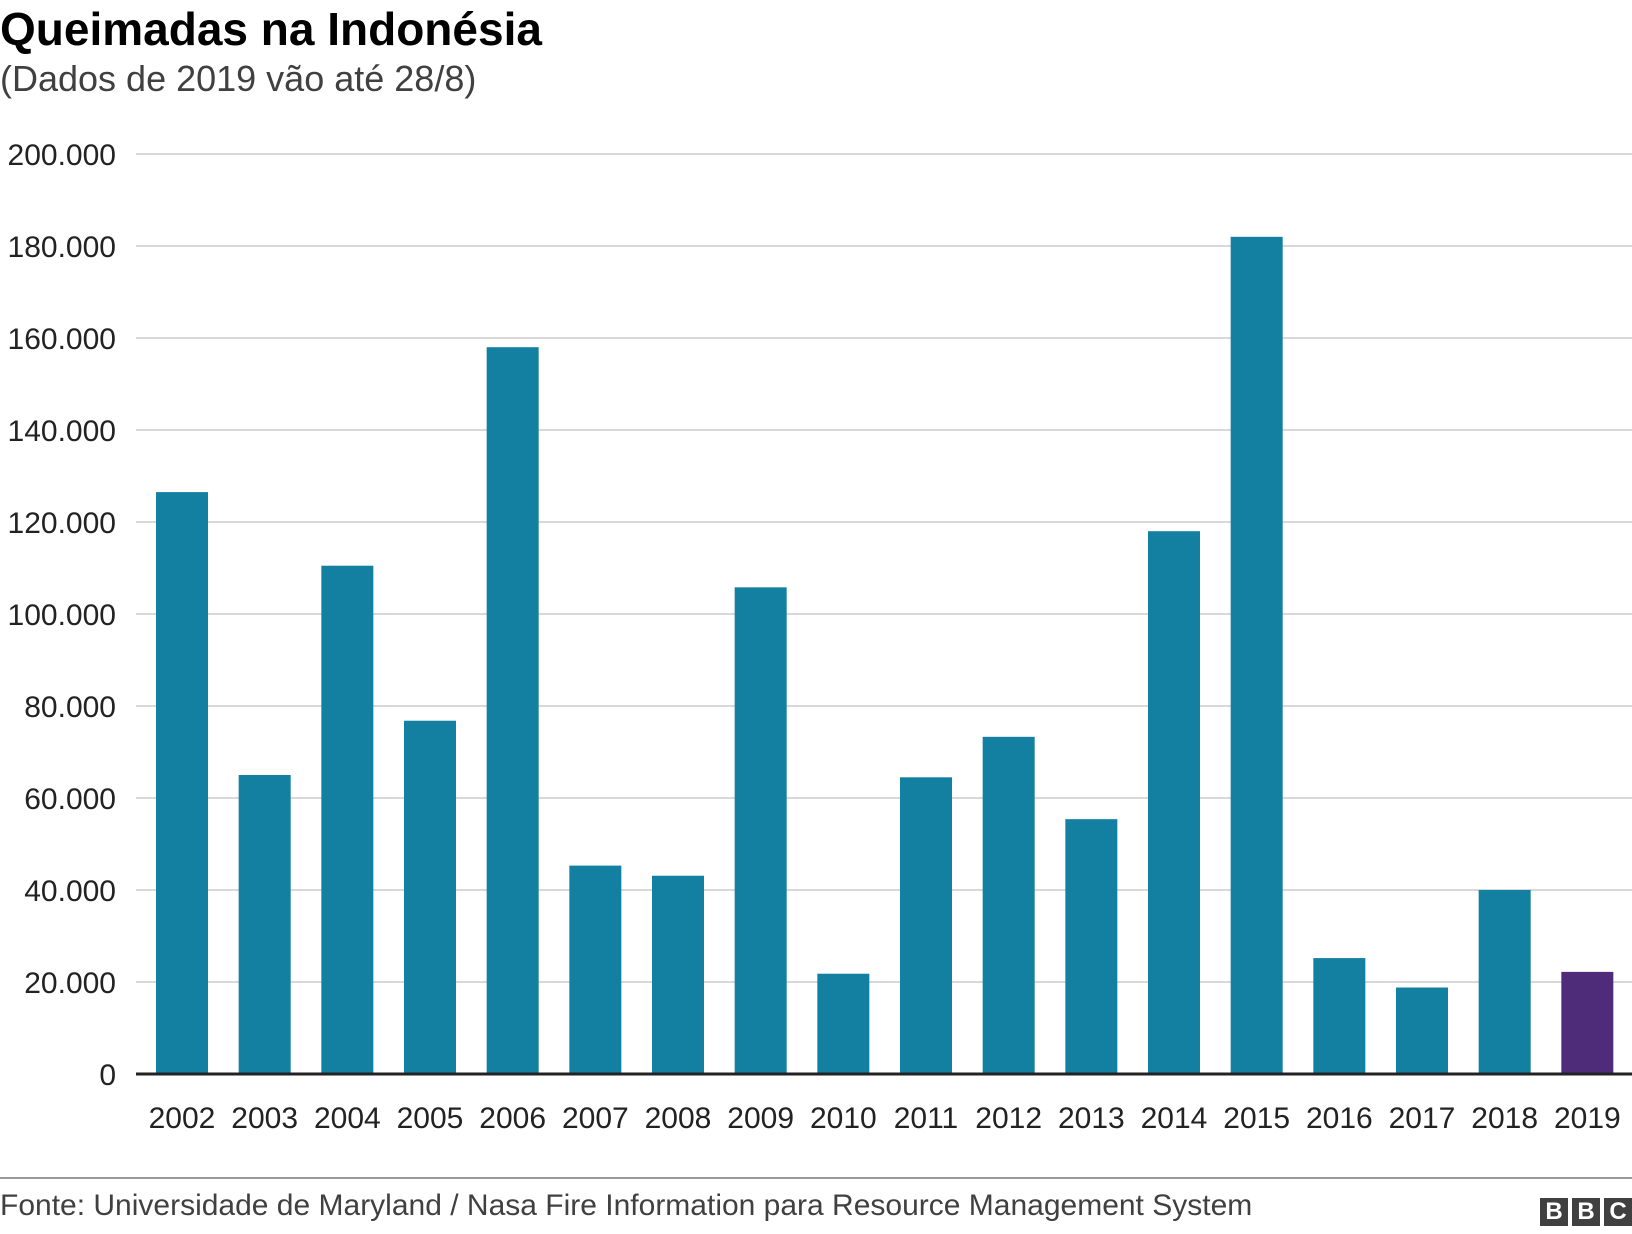 The width and height of the screenshot is (1632, 1234). I want to click on y-tick-label: 140.000, so click(62, 431).